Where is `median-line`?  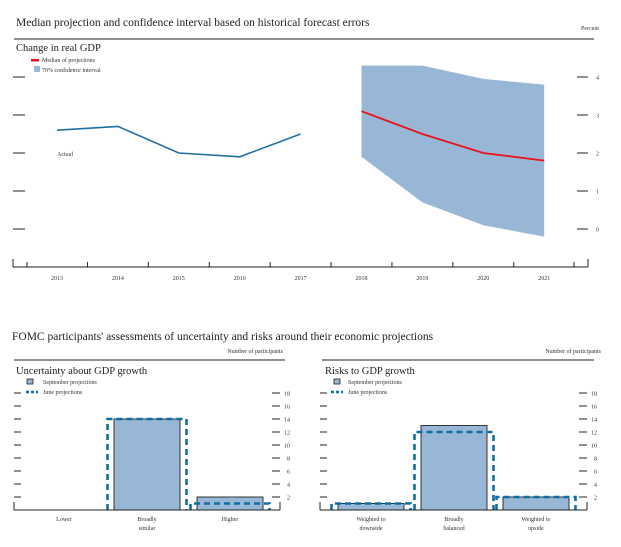
median-line is located at coordinates (453, 136).